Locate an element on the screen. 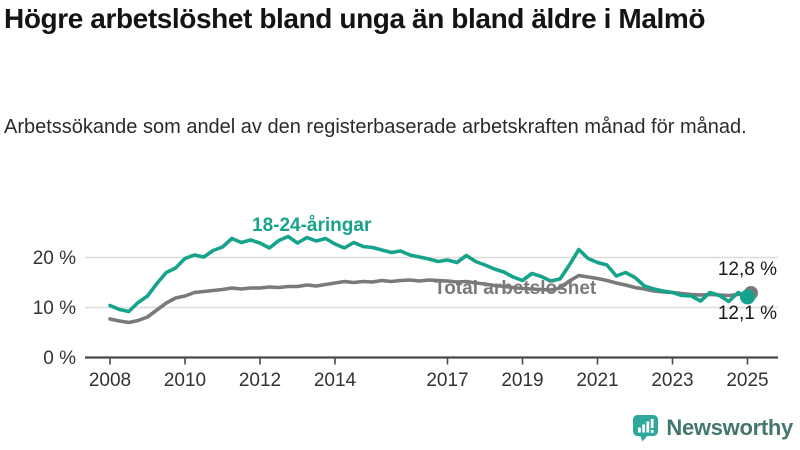 The width and height of the screenshot is (800, 450). y-tick-label-0: 0 % is located at coordinates (59, 358).